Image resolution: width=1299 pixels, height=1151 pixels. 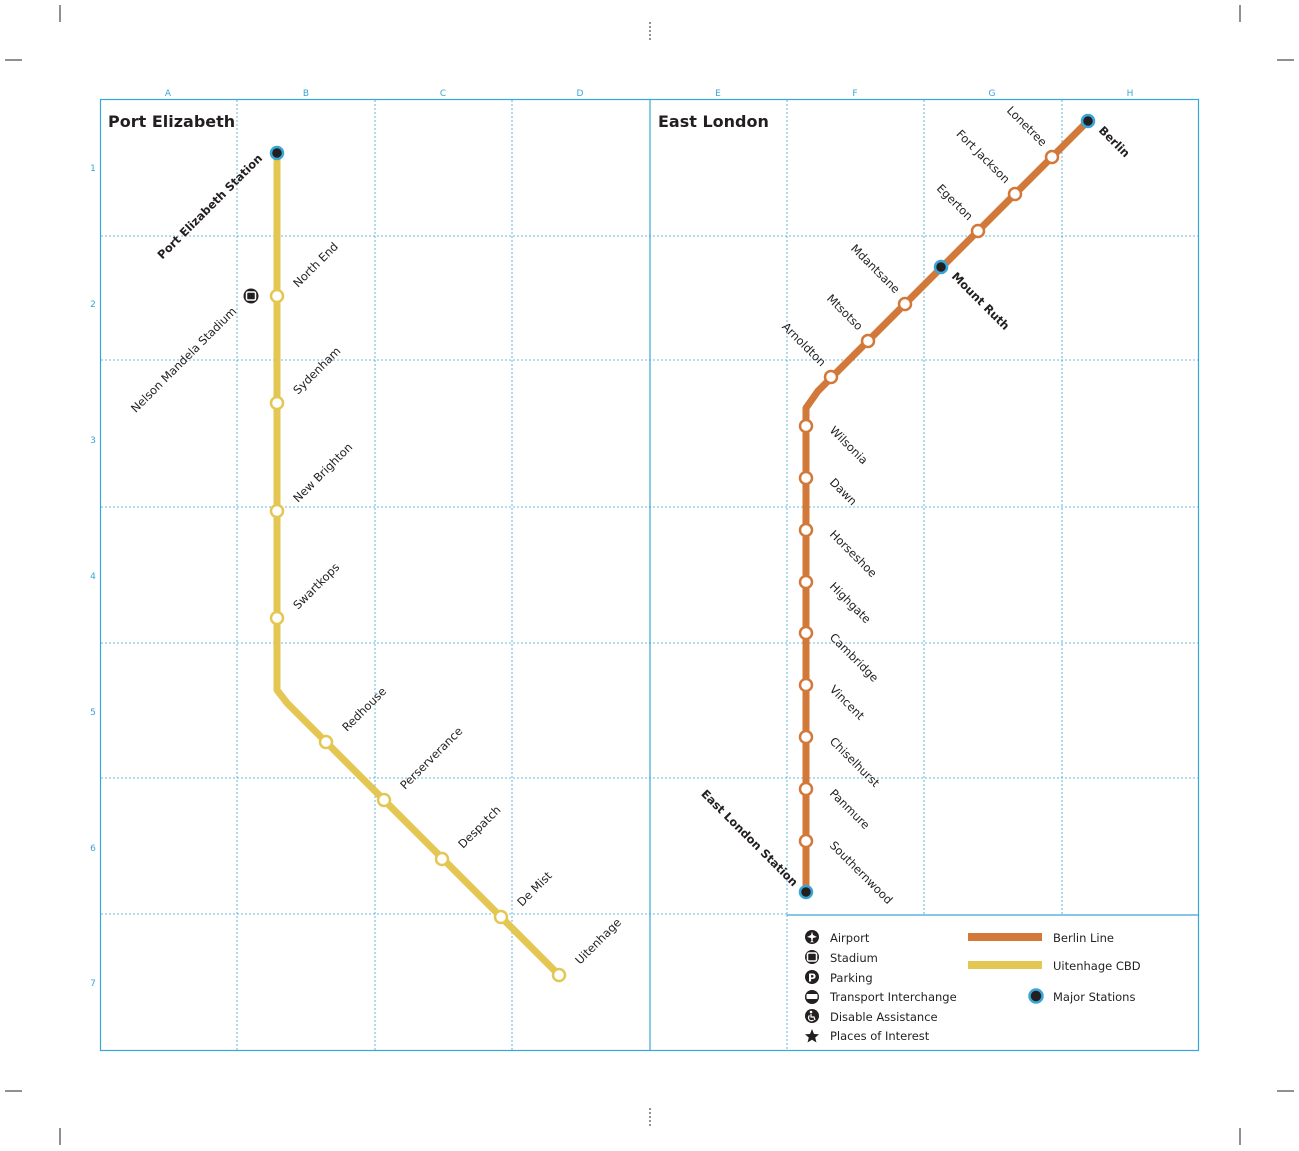 I want to click on grid-col-h: H, so click(x=1130, y=94).